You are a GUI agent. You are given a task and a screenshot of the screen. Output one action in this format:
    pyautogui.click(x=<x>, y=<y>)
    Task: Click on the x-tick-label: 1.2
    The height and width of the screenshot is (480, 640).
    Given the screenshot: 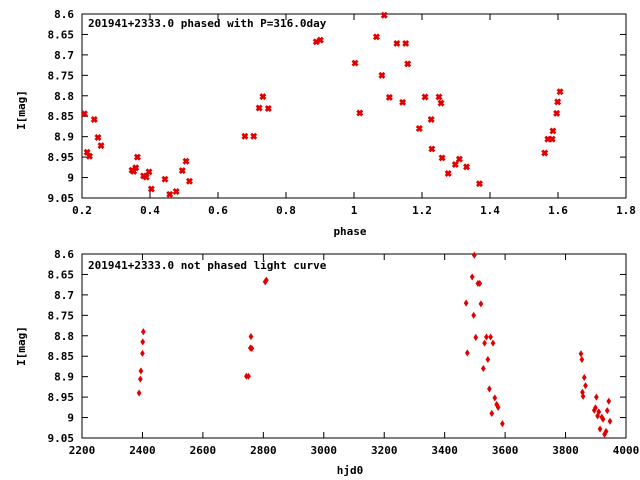 What is the action you would take?
    pyautogui.click(x=422, y=210)
    